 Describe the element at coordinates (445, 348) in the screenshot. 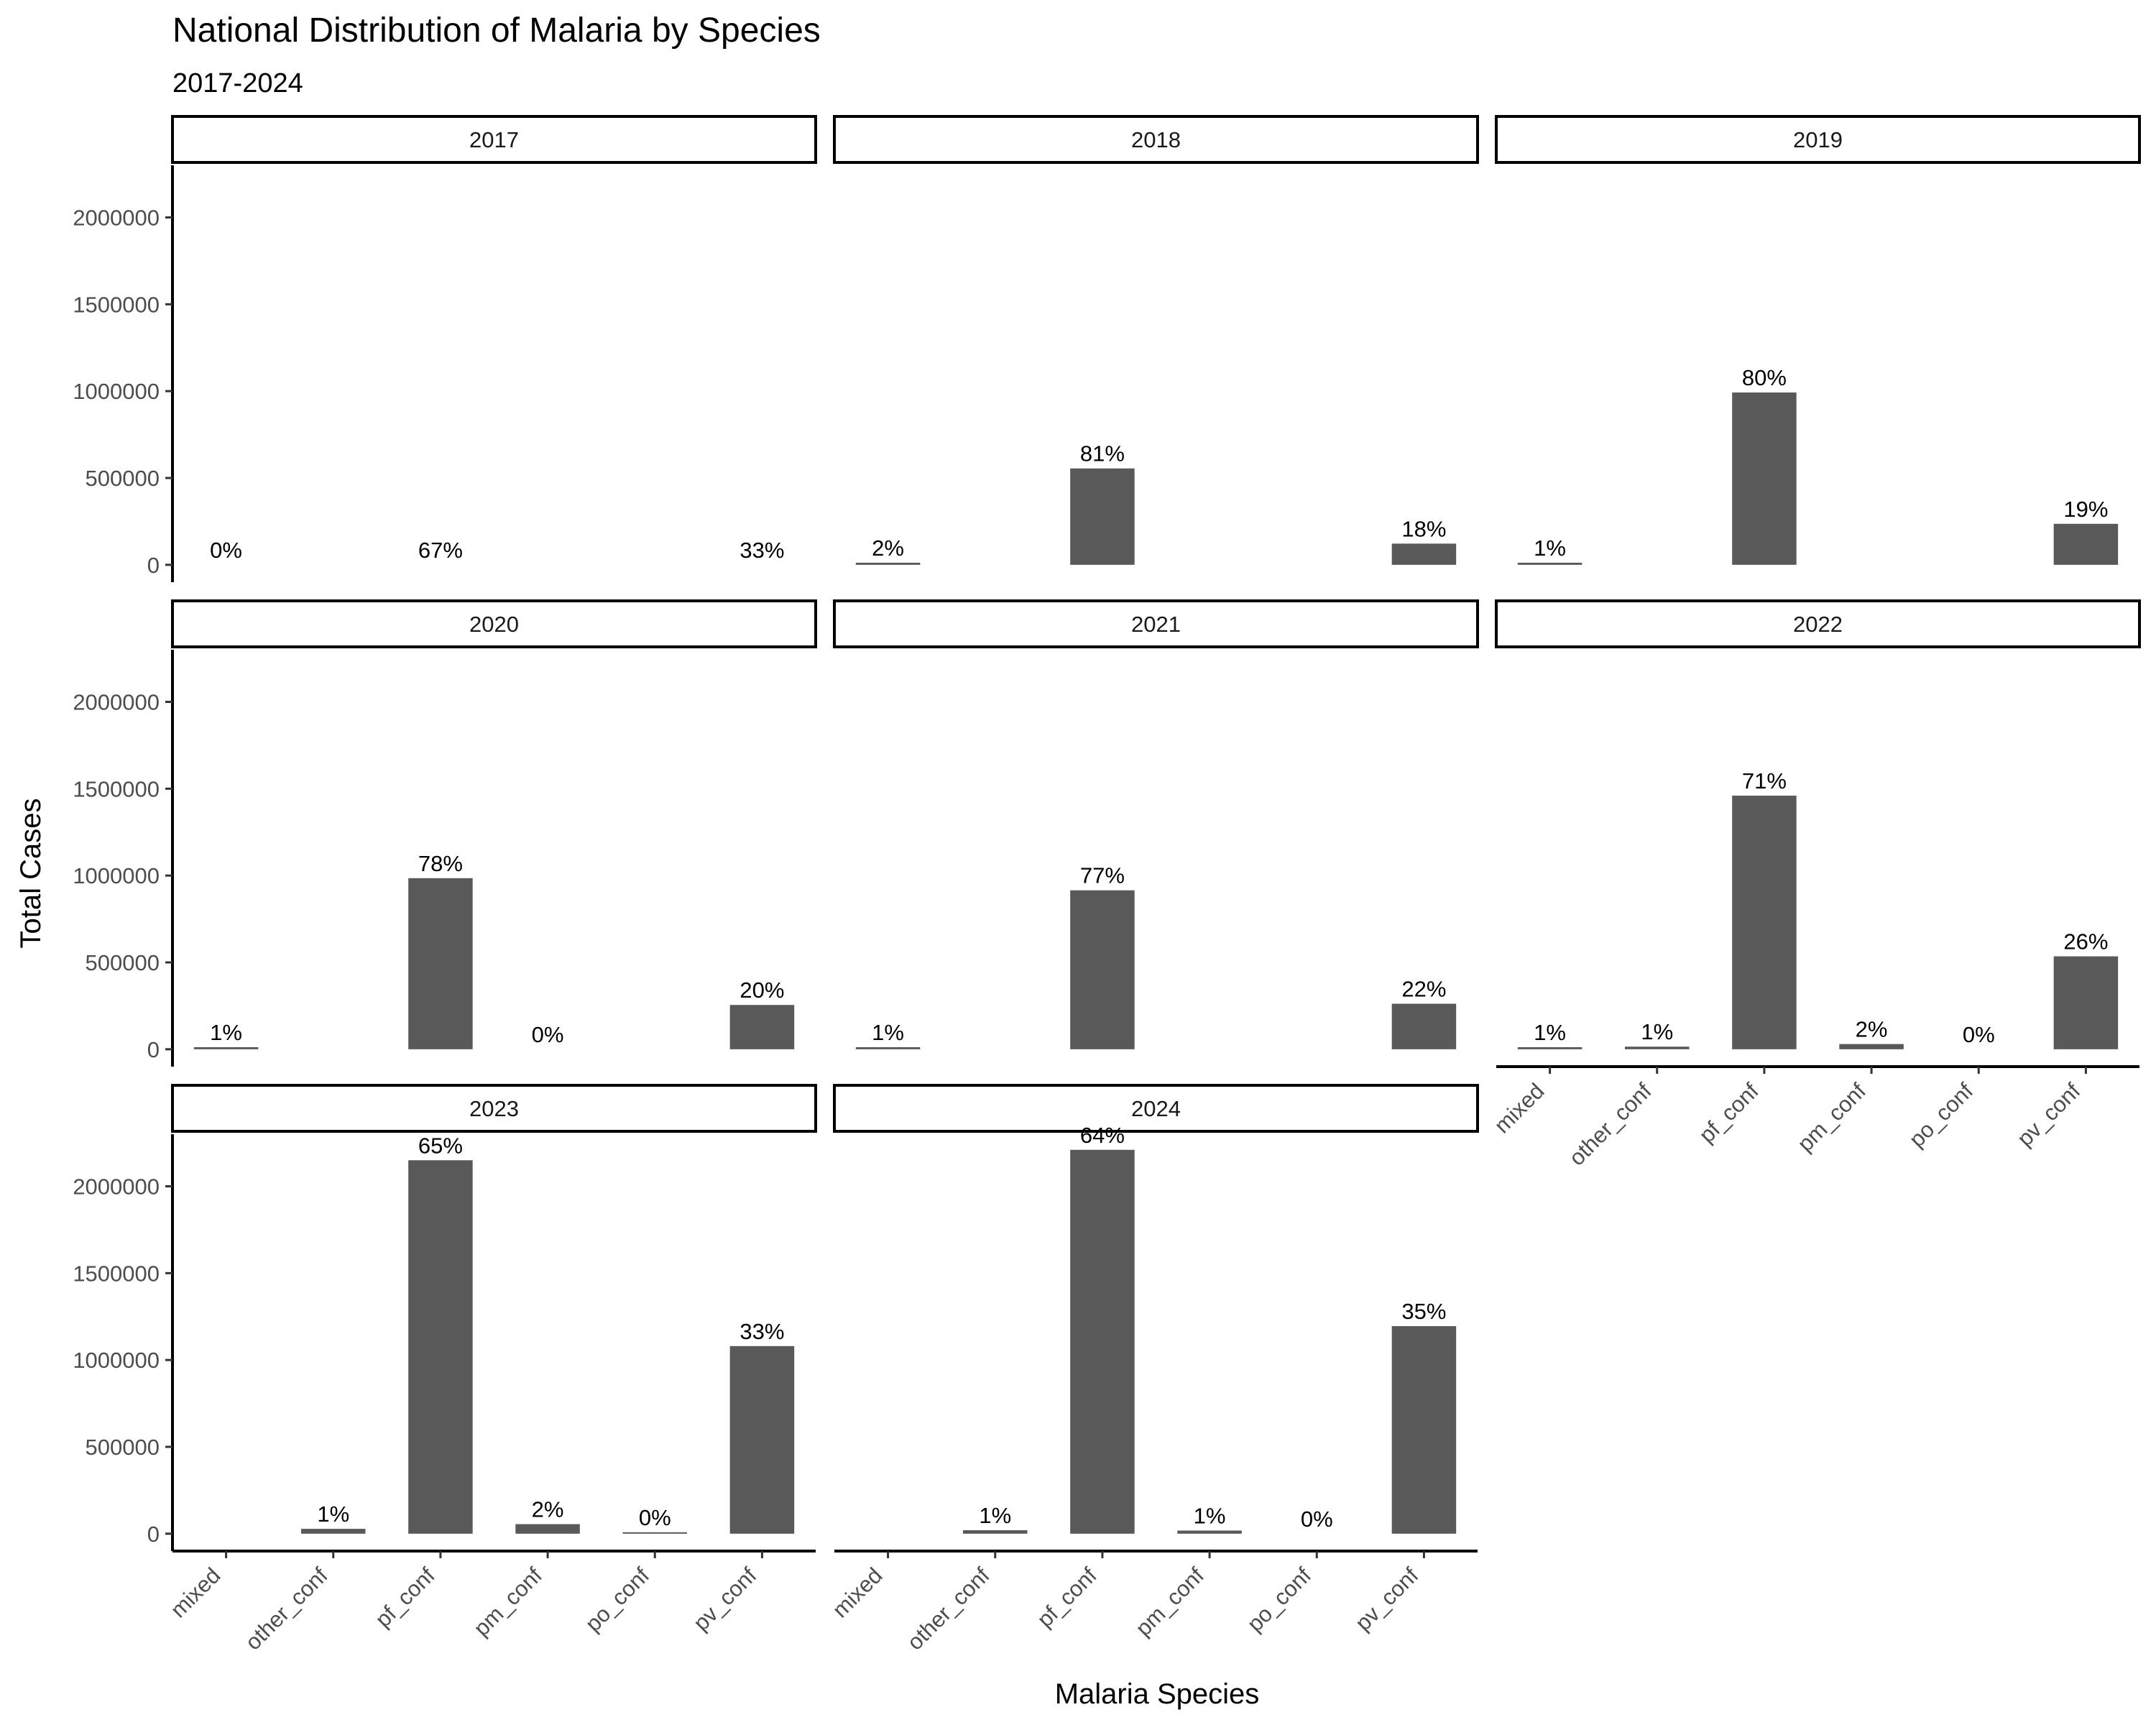

I see `facet-panel-2017: 2017 0 500000 1000000 1500000 2000000 0% 67% 33%` at that location.